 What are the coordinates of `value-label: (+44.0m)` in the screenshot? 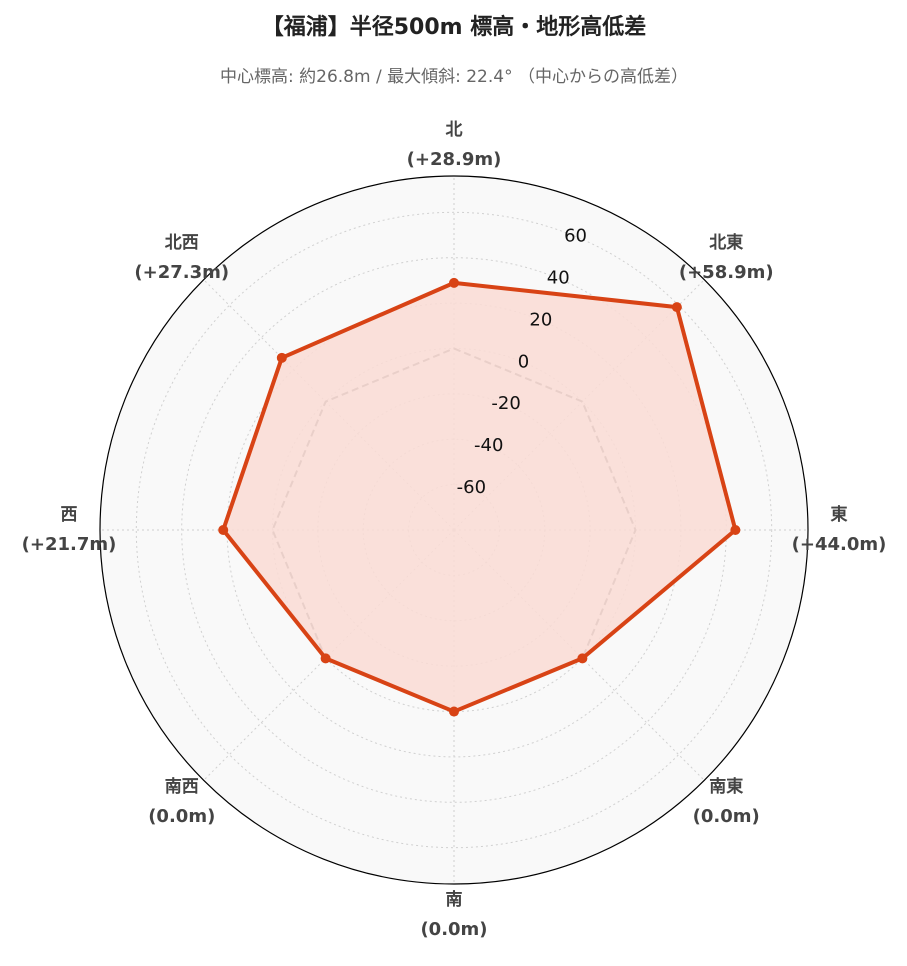 It's located at (839, 544).